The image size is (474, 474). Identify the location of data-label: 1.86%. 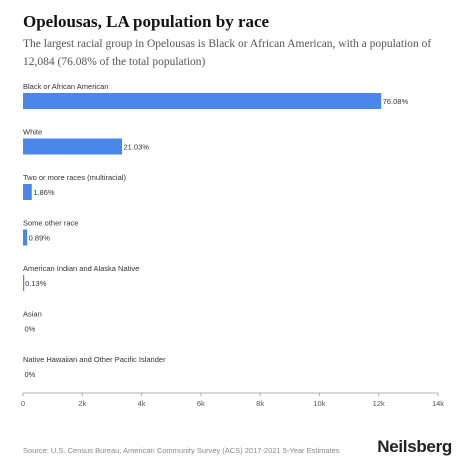
(44, 192).